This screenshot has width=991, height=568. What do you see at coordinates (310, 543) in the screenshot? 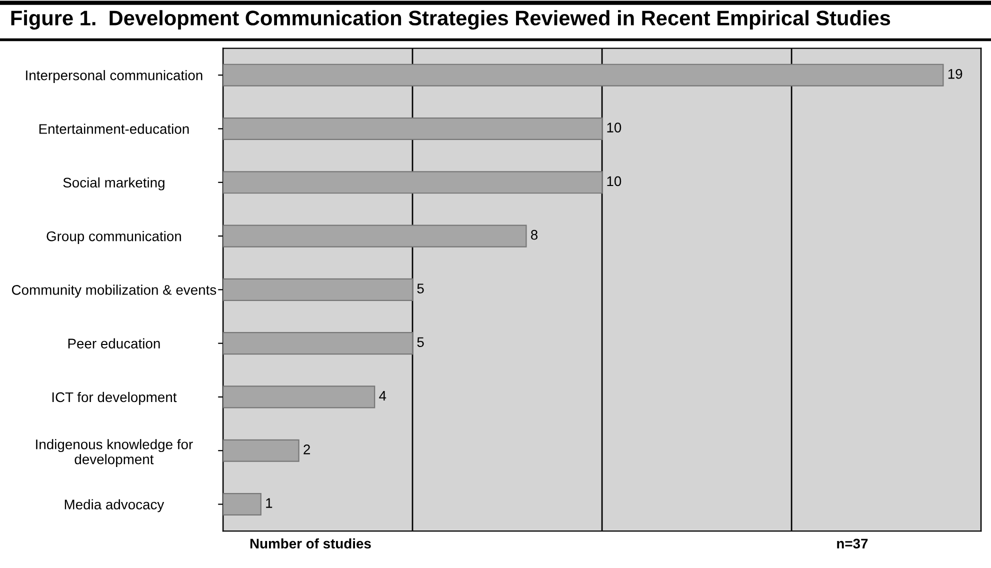
I see `x-axis-title: Number of studies` at bounding box center [310, 543].